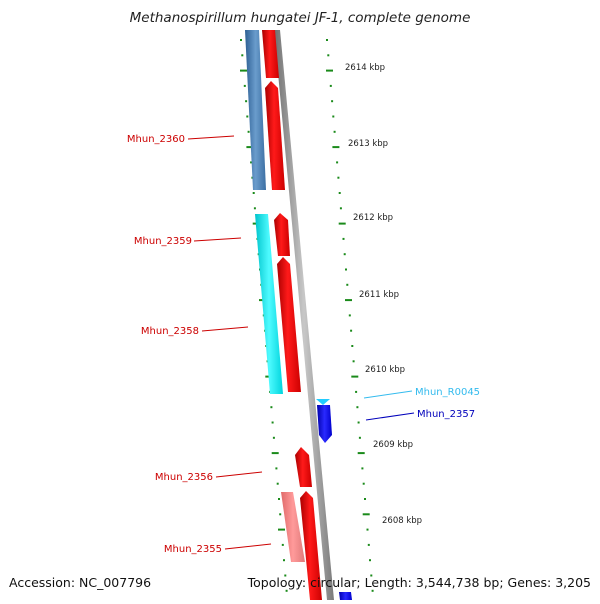 The width and height of the screenshot is (600, 604). What do you see at coordinates (269, 304) in the screenshot?
I see `feature-cyan-bar` at bounding box center [269, 304].